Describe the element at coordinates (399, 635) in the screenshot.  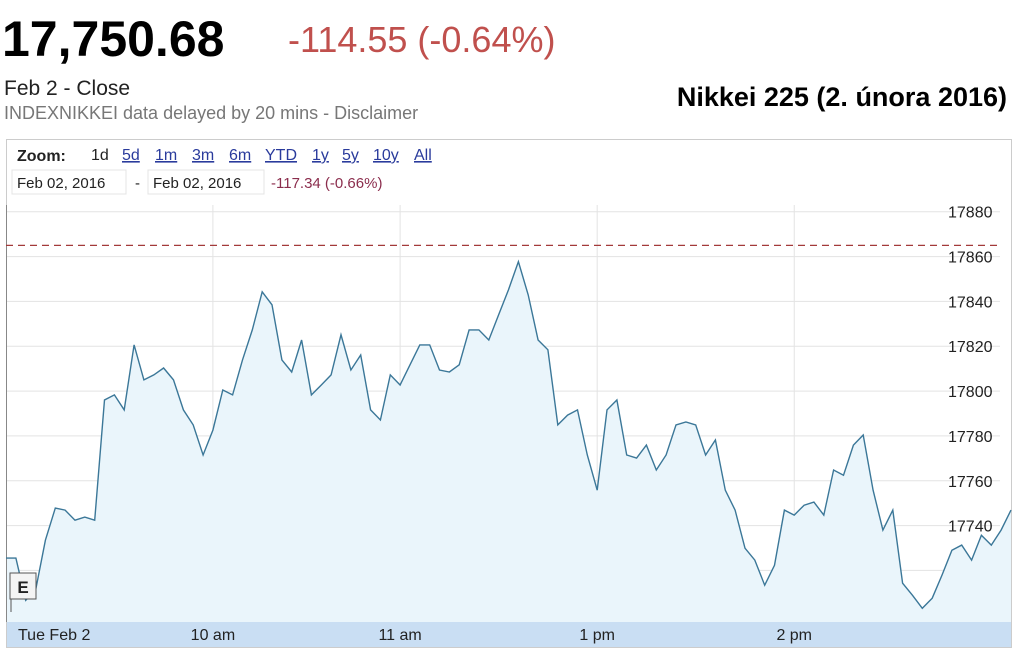
I see `x-tick-label: 11 am` at that location.